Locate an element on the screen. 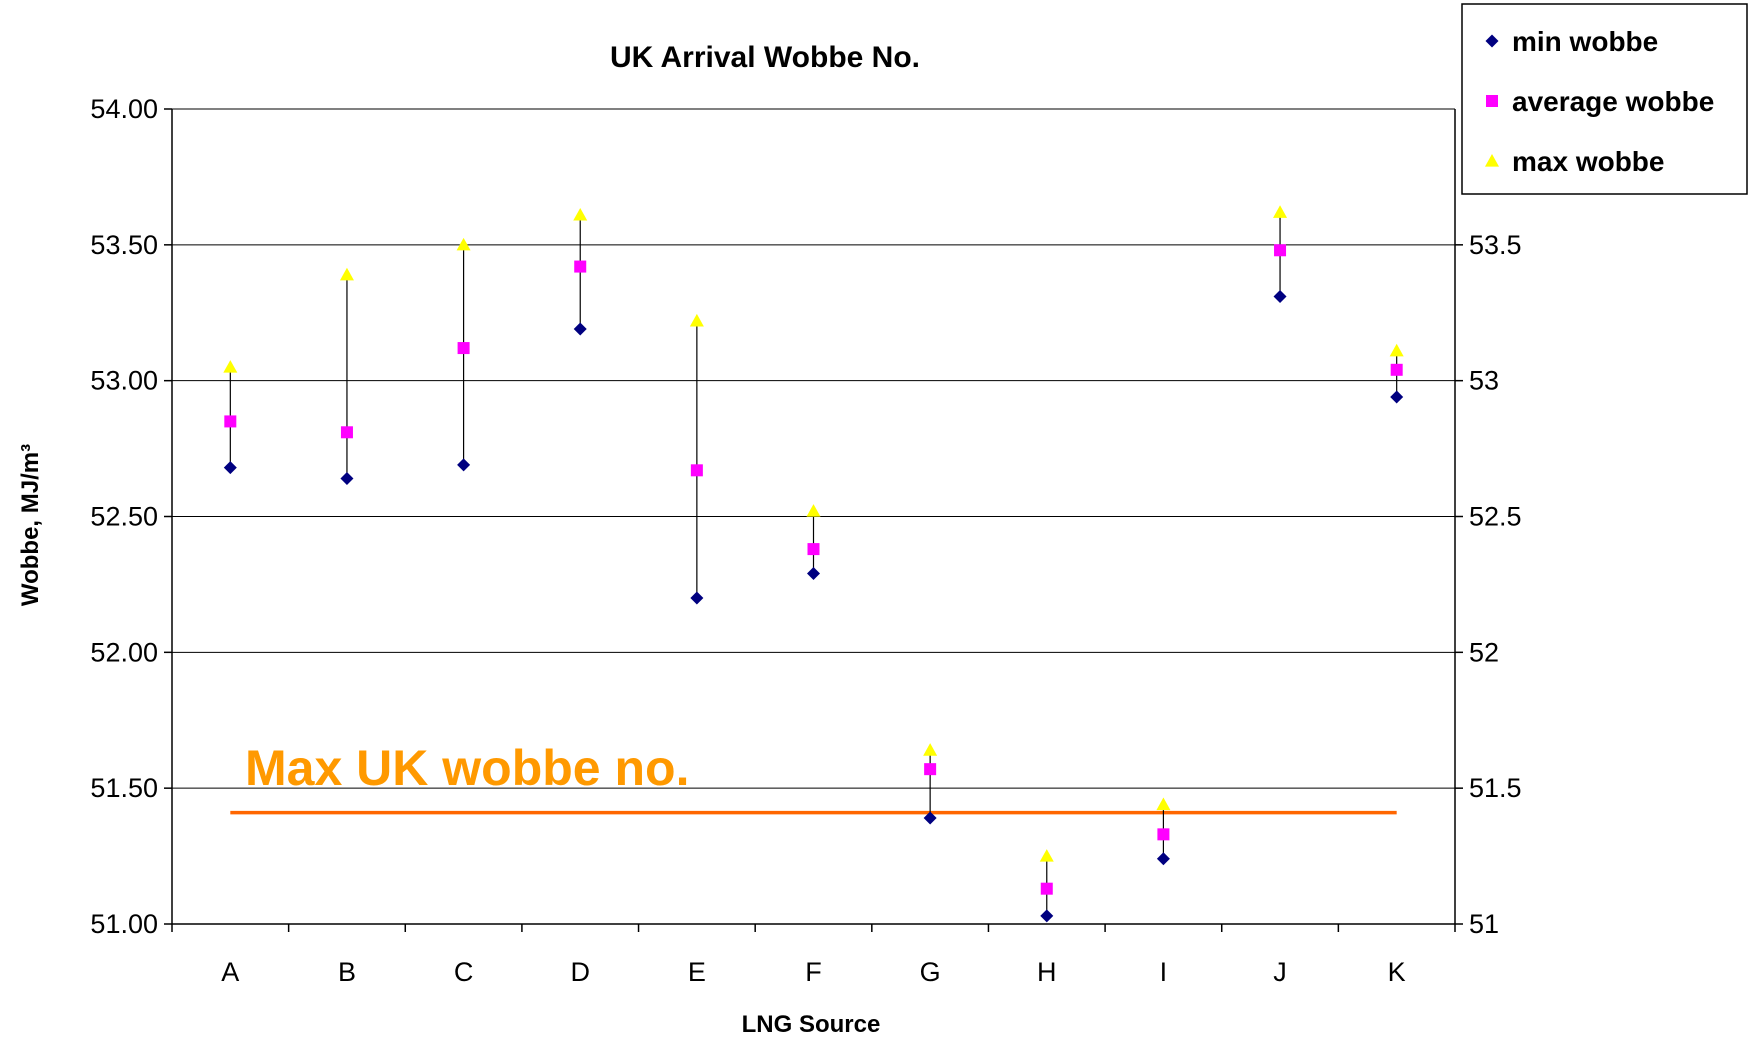  x-tick-label: J is located at coordinates (1280, 972).